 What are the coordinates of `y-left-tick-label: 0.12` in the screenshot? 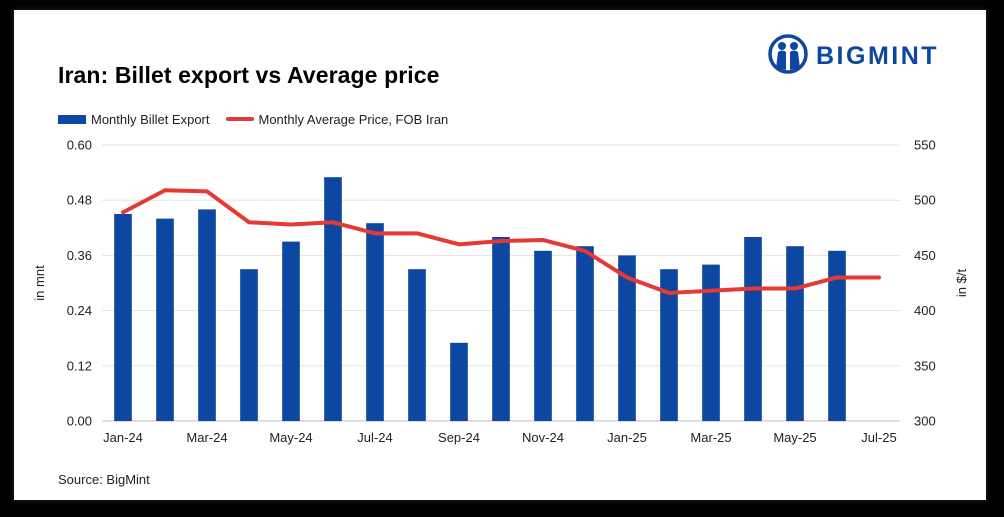 It's located at (79, 365).